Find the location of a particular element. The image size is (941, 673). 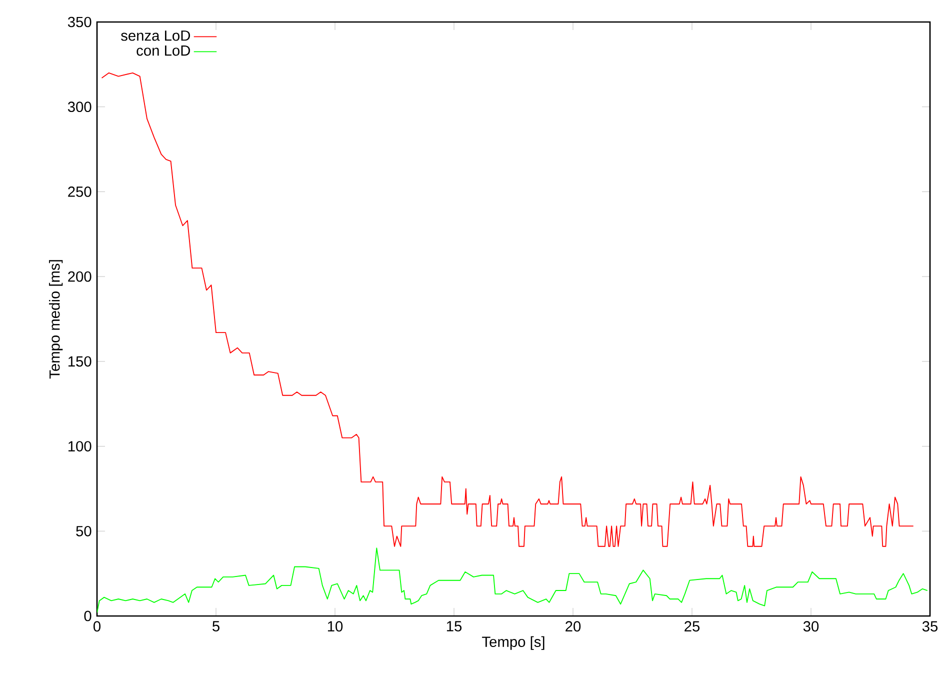

x-tick-label: 0 is located at coordinates (96, 626).